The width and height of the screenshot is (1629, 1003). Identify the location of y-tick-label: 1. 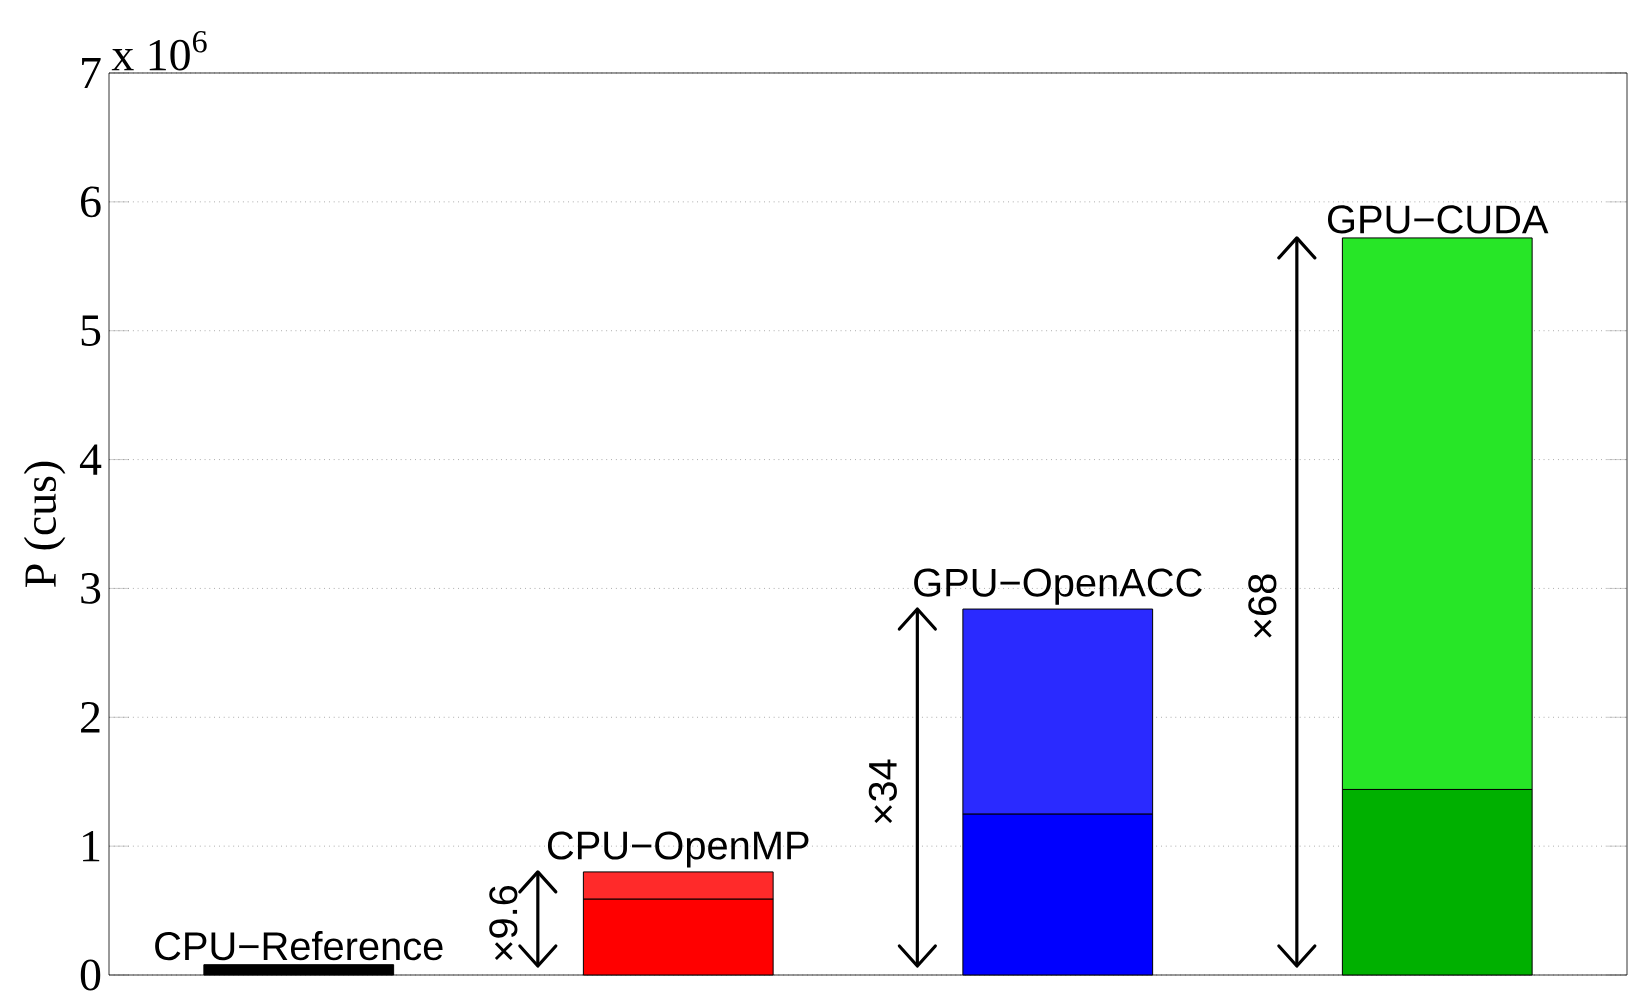
(91, 846).